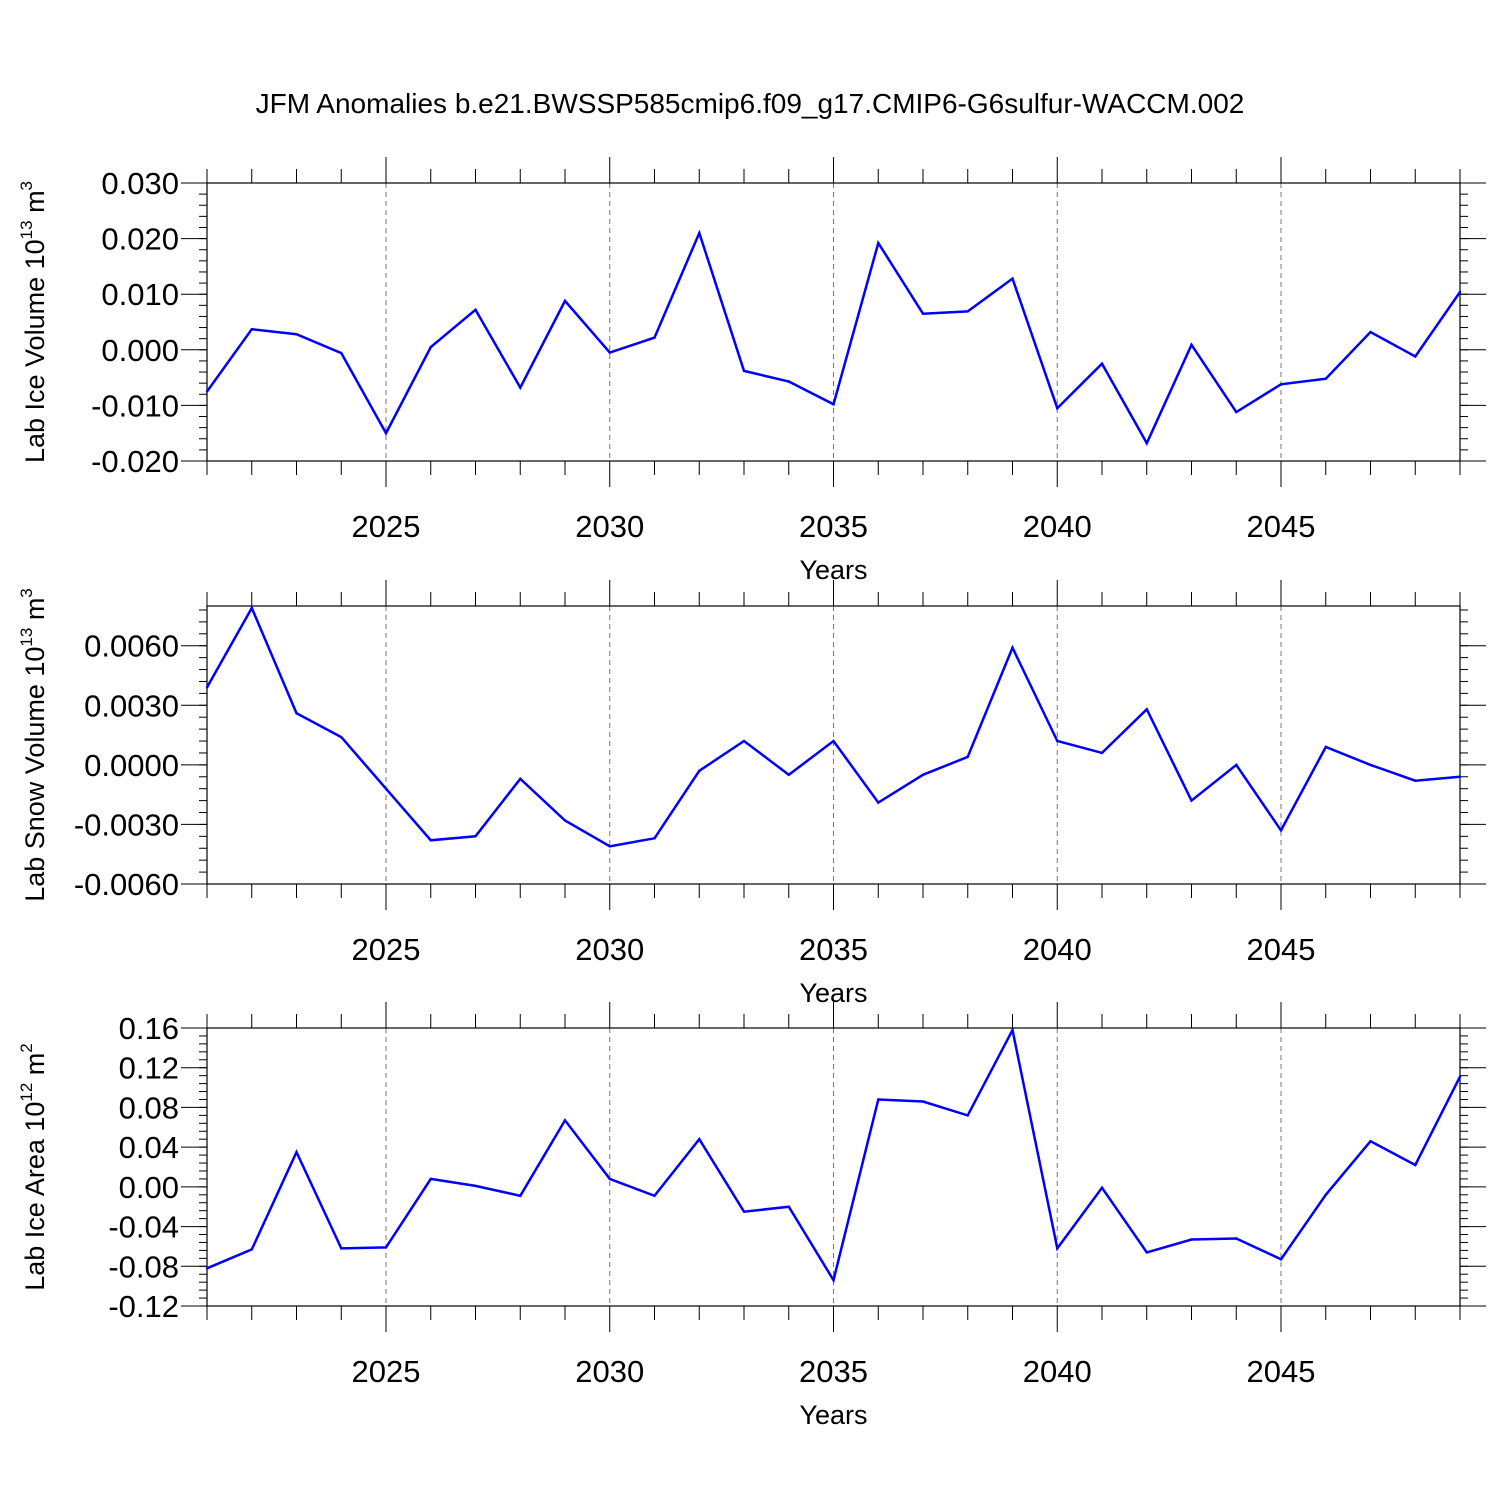  Describe the element at coordinates (143, 1227) in the screenshot. I see `y-tick-label: -0.04` at that location.